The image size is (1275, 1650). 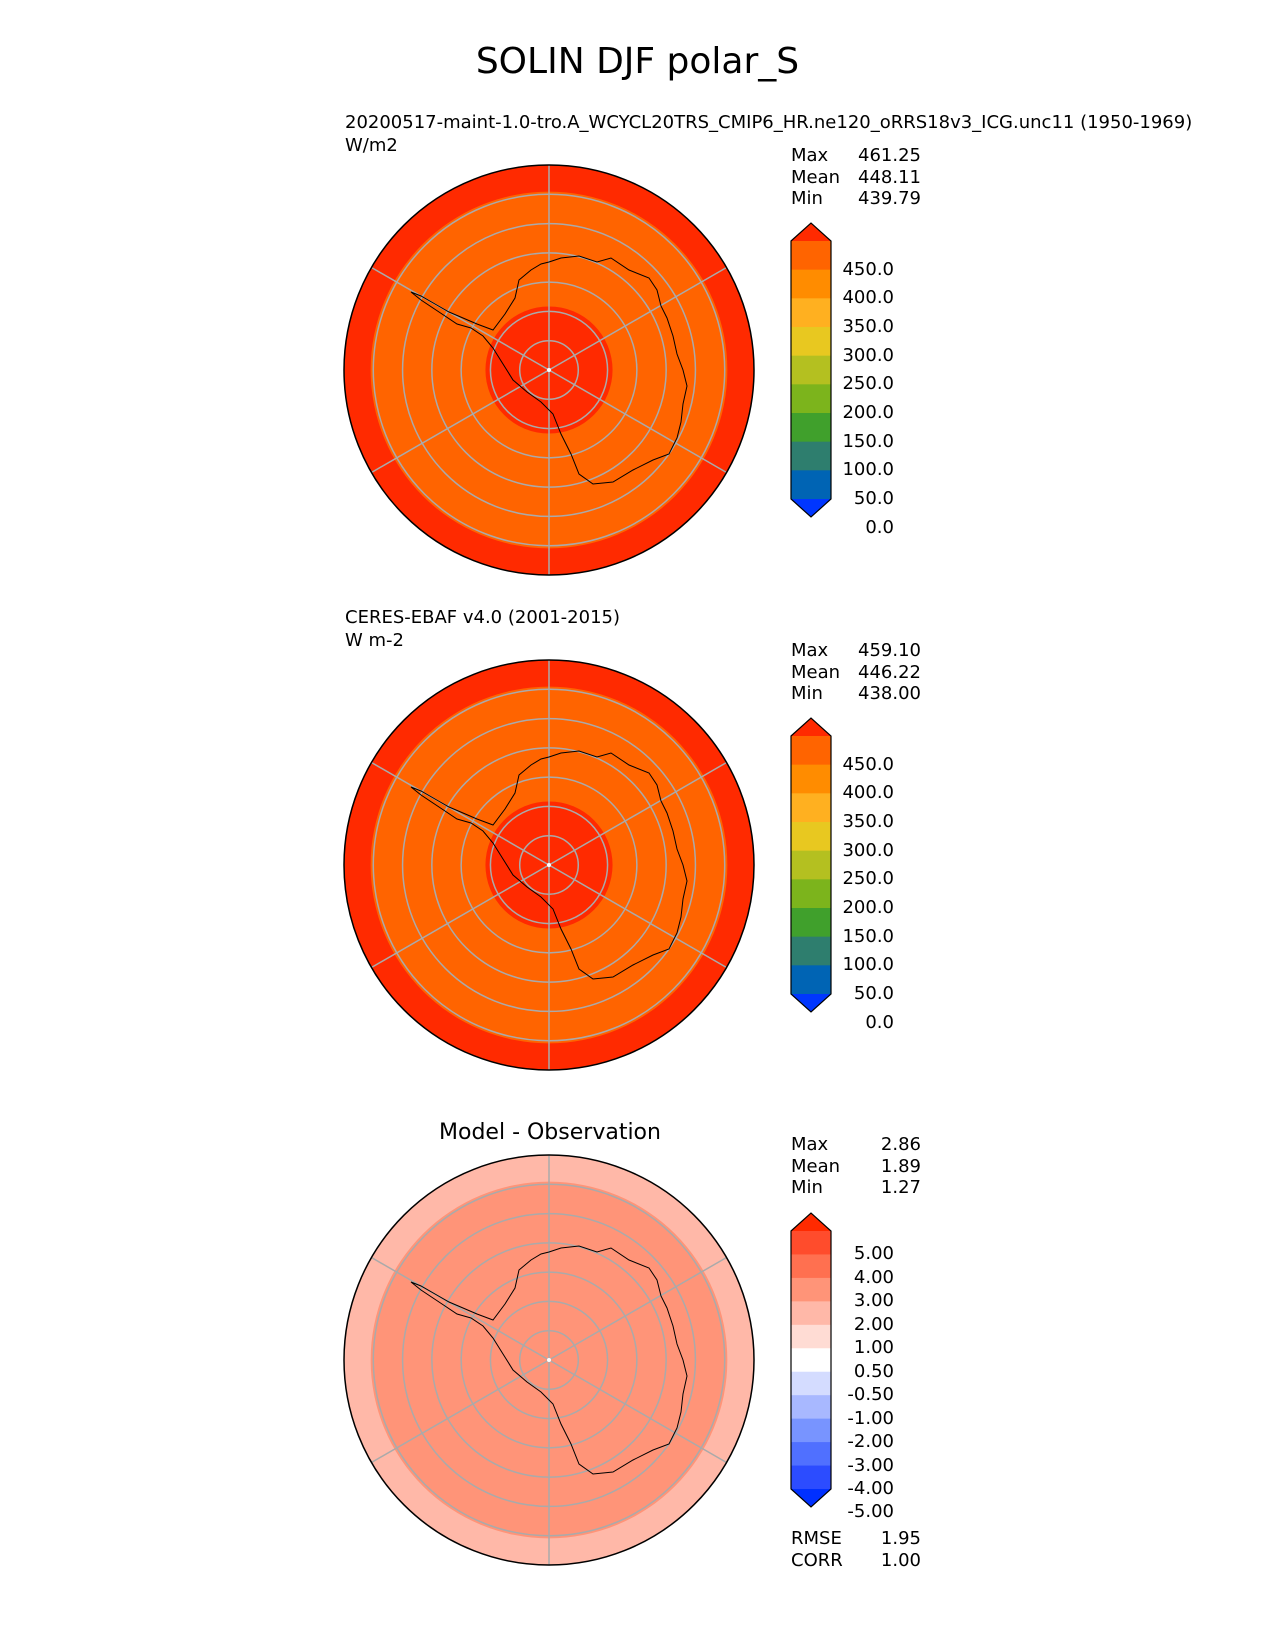 What do you see at coordinates (873, 1324) in the screenshot?
I see `colorbar-tick-label: 2.00` at bounding box center [873, 1324].